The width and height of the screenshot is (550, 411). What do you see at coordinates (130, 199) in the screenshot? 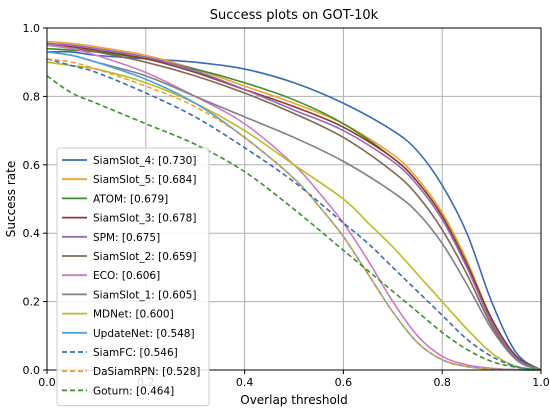
I see `legend-label-2: ATOM: [0.679]` at bounding box center [130, 199].